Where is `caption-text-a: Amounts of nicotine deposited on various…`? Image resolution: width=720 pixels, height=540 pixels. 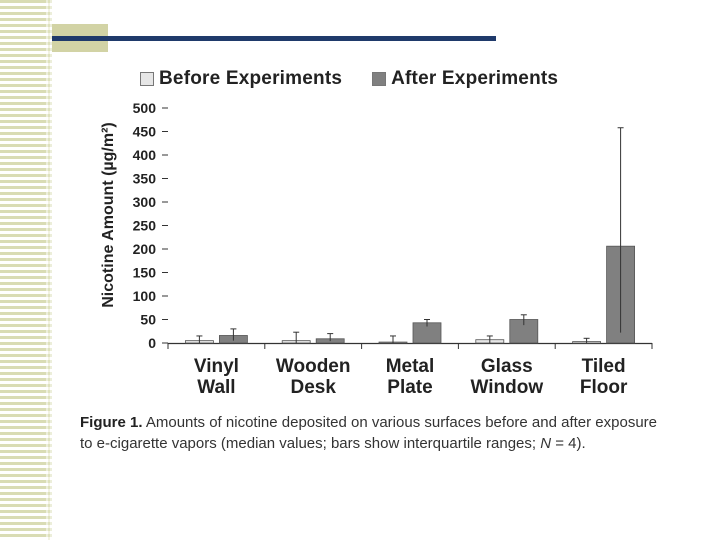 caption-text-a: Amounts of nicotine deposited on various… is located at coordinates (368, 433).